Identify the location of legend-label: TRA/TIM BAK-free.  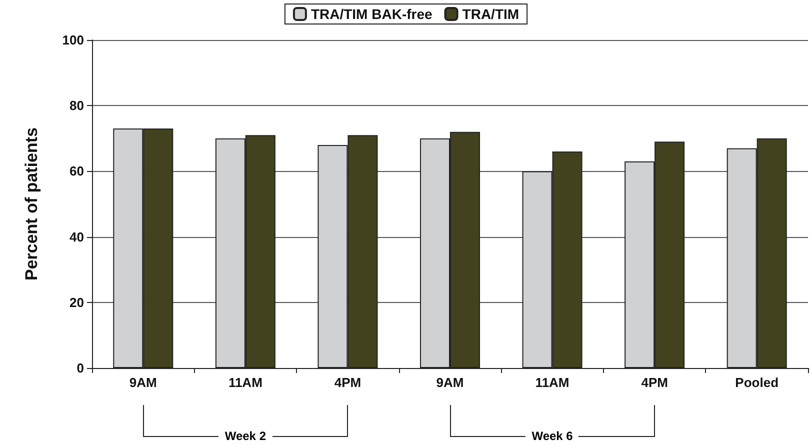
(371, 14).